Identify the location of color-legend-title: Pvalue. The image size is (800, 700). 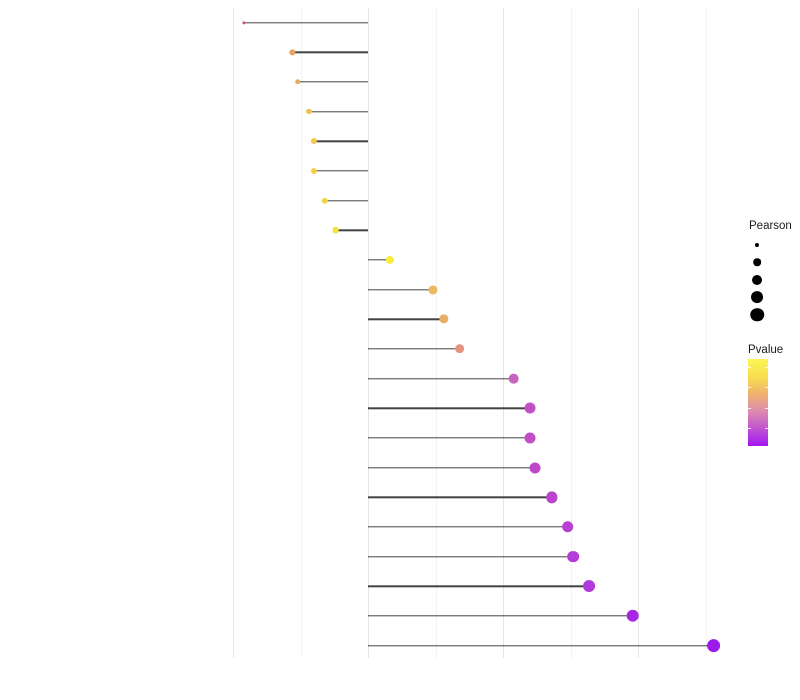
(766, 350).